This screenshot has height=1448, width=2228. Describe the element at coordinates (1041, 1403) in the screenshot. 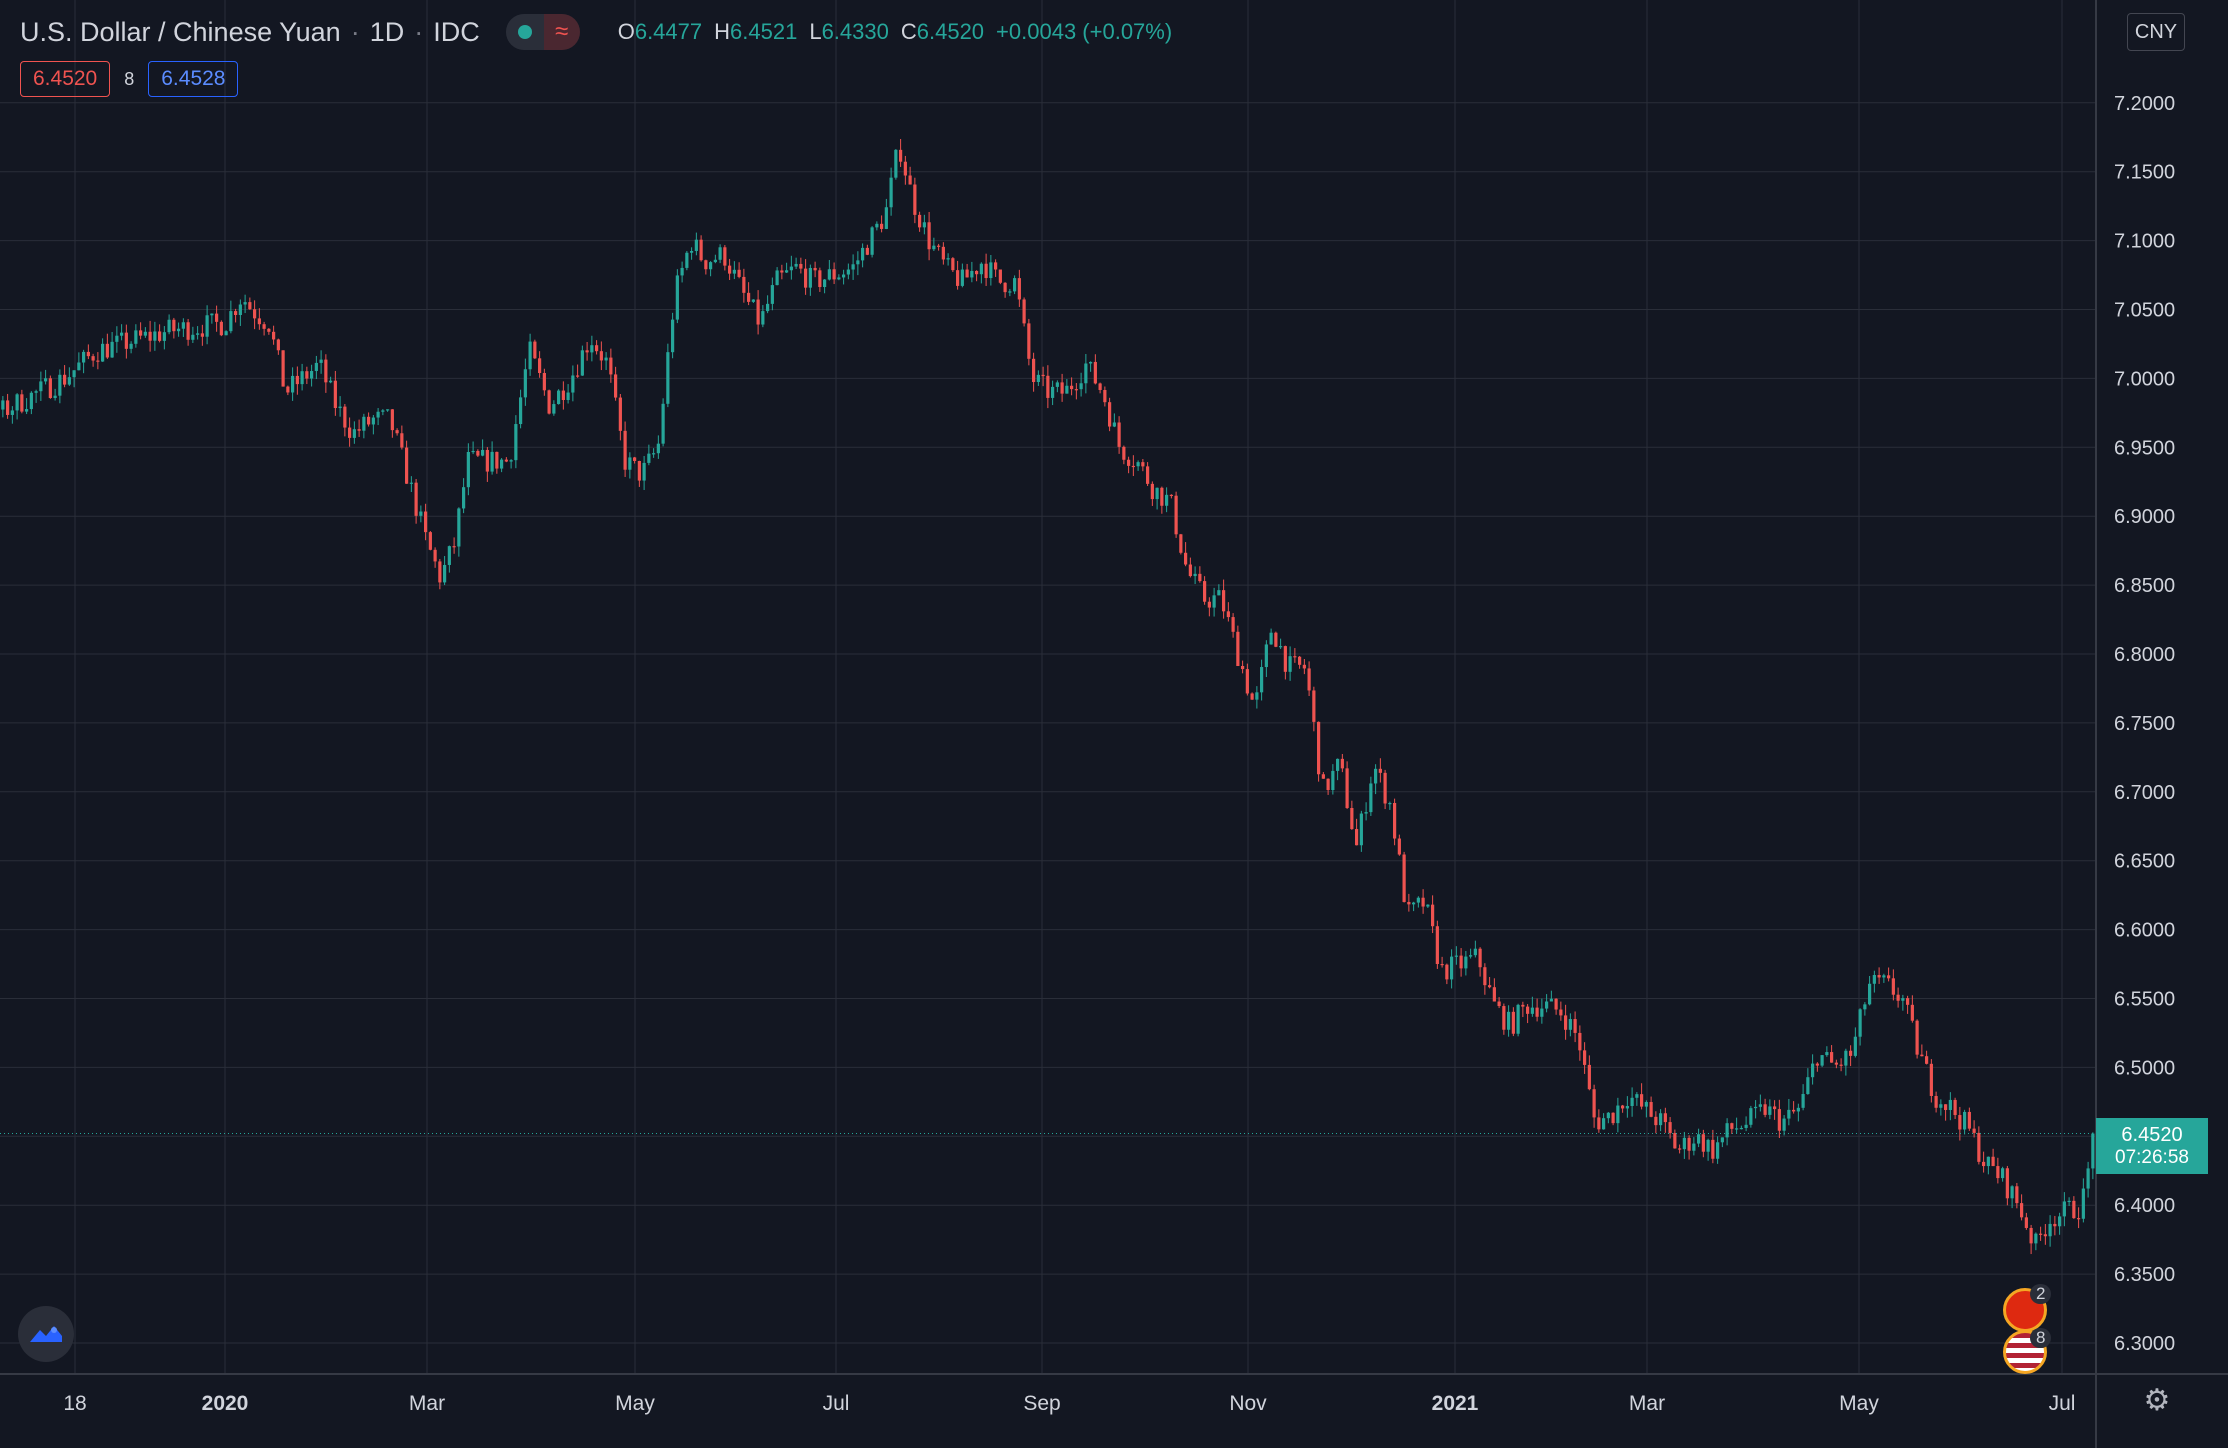

I see `x-tick-label: Sep` at that location.